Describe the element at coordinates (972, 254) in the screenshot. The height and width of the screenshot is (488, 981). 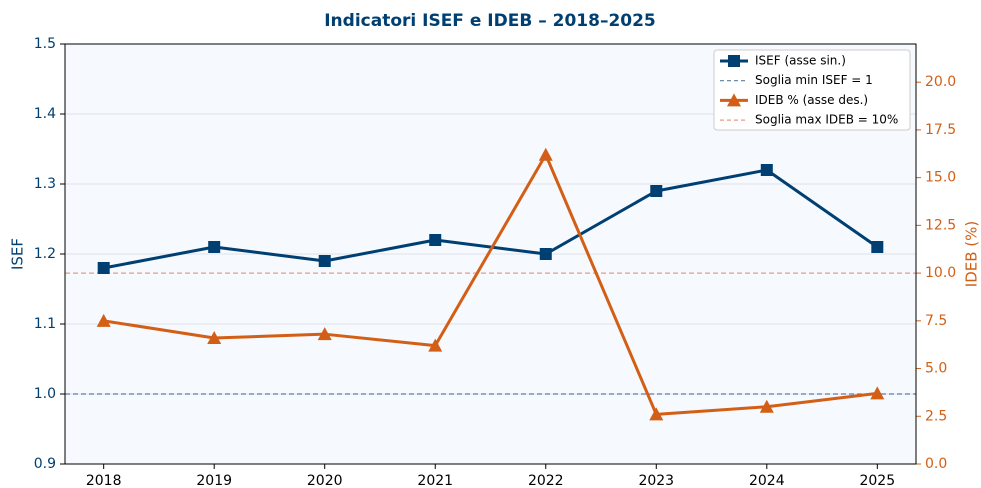
I see `y2-axis-label: IDEB (%)` at that location.